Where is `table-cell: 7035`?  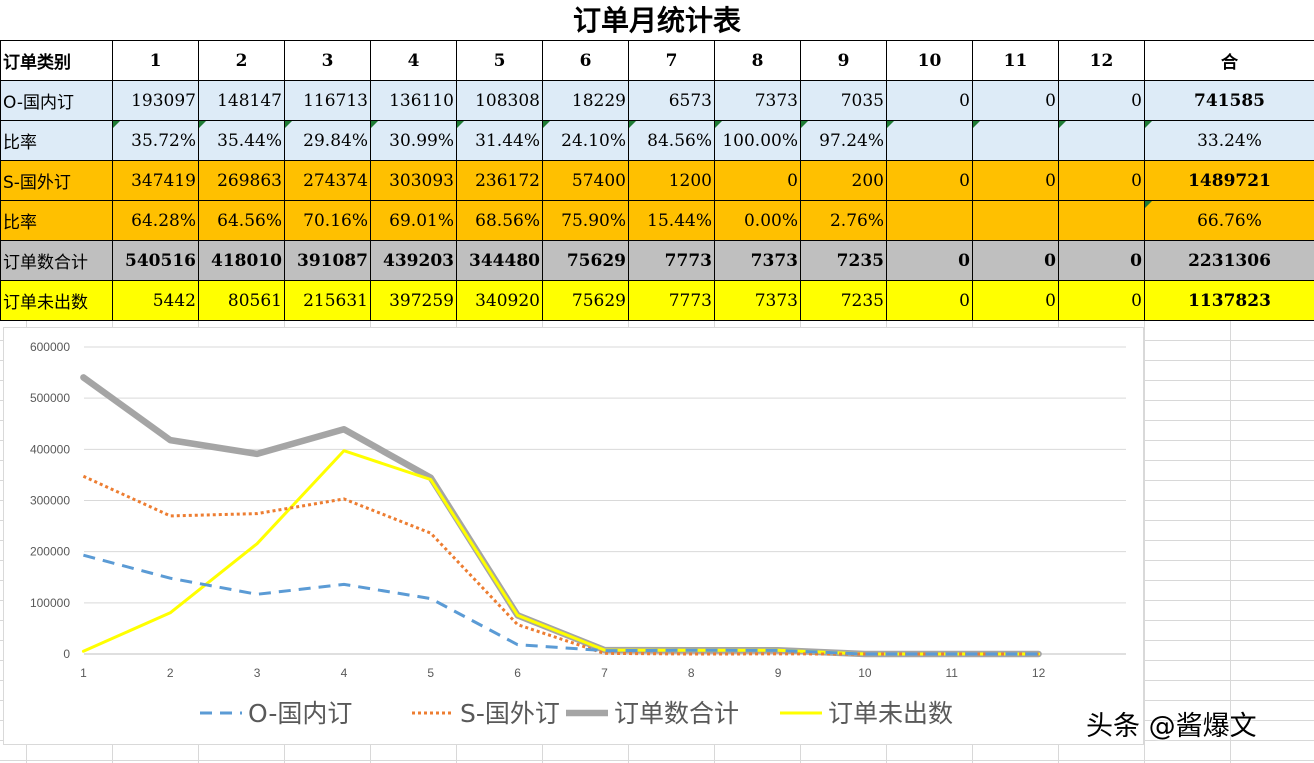 table-cell: 7035 is located at coordinates (843, 100).